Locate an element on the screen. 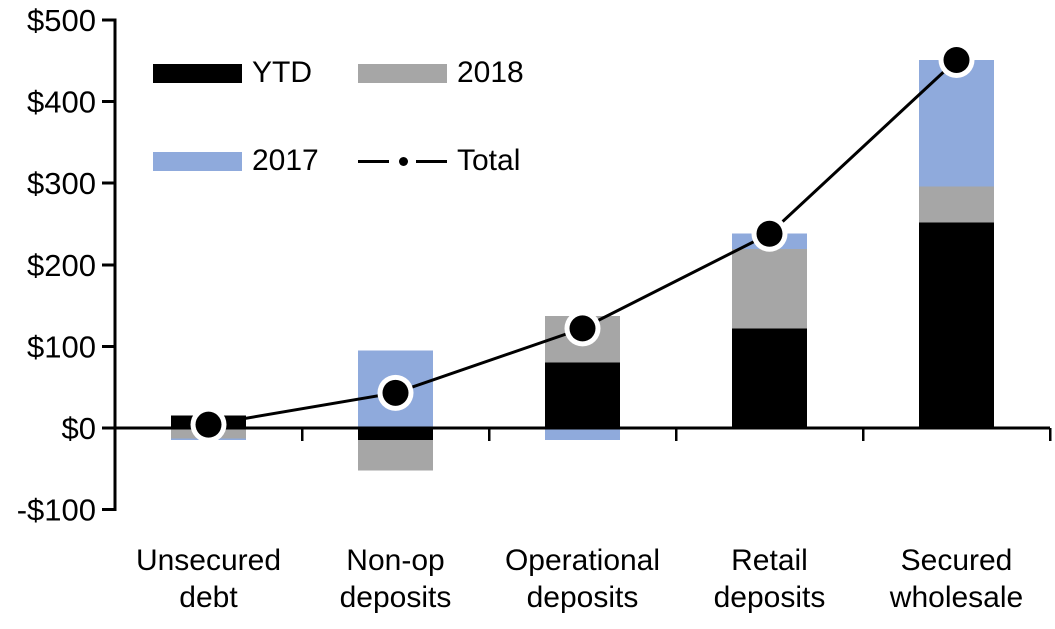 This screenshot has width=1055, height=629. legend-item-ytd: YTD is located at coordinates (232, 73).